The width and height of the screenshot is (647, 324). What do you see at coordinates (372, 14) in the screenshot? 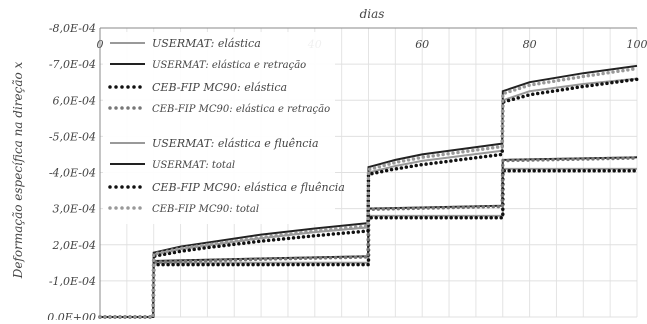
I see `chart-title: dias` at bounding box center [372, 14].